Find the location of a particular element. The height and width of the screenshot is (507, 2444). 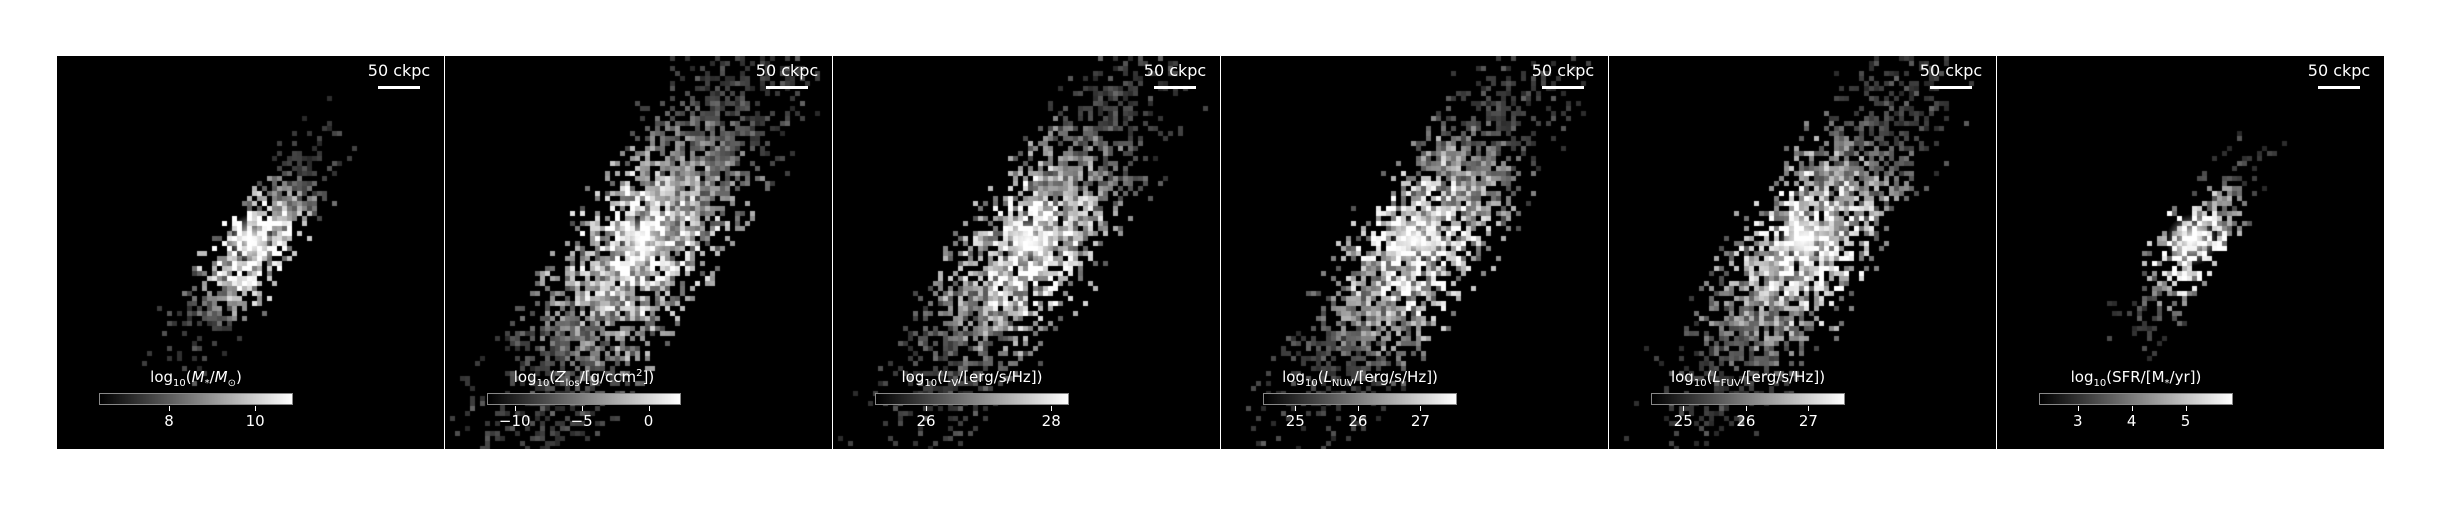

colorbar-label: log10(LV/[erg/s/Hz]) is located at coordinates (972, 378).